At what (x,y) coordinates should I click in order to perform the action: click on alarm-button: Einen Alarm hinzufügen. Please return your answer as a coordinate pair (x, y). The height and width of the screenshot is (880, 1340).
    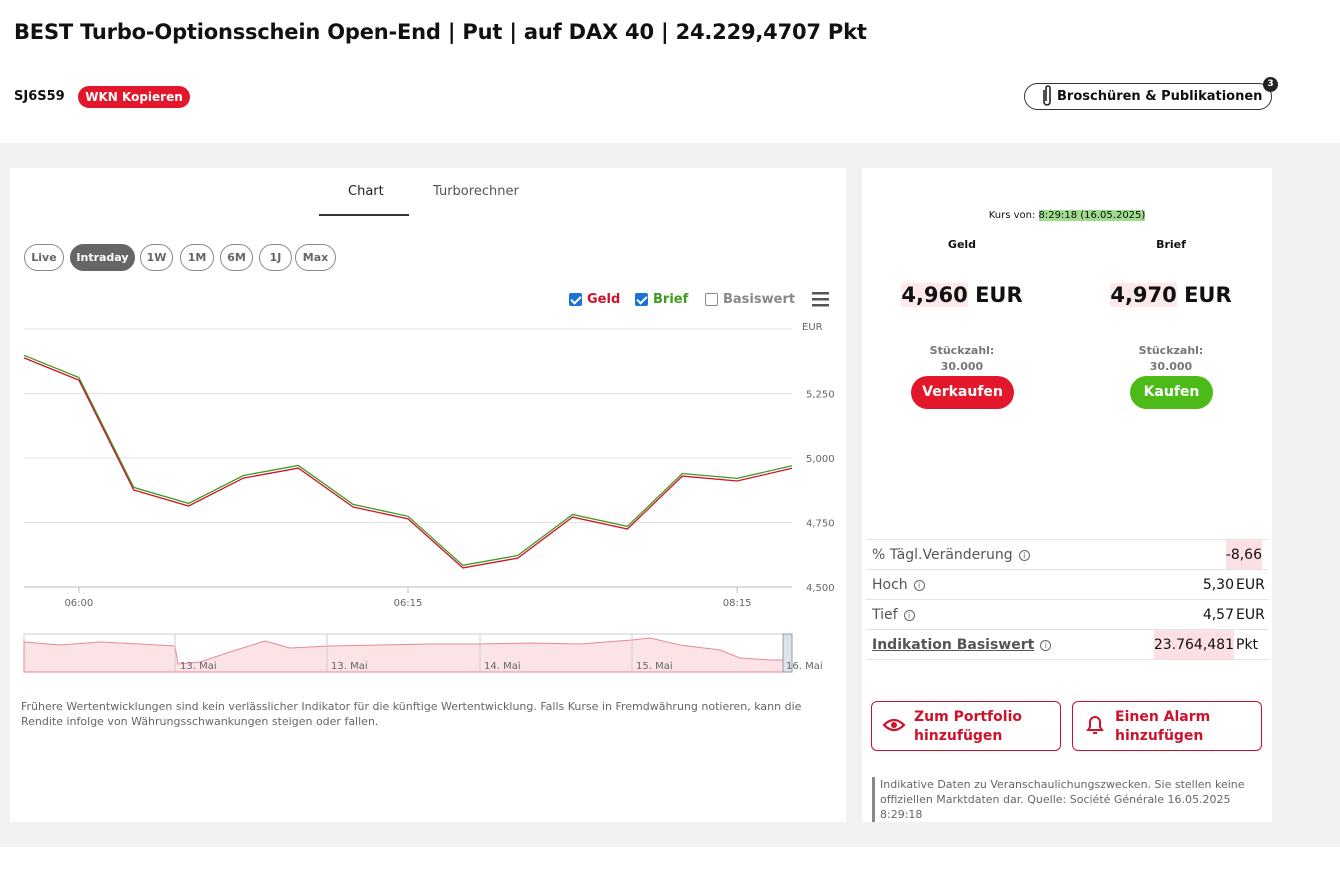
    Looking at the image, I should click on (1167, 726).